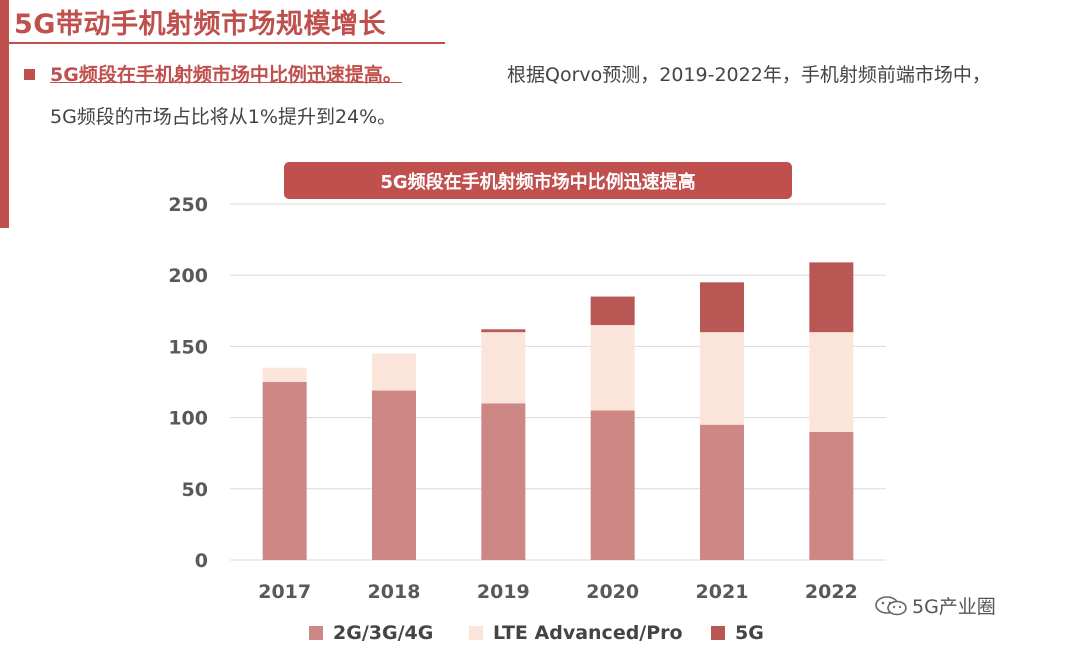 This screenshot has height=655, width=1080. I want to click on y-tick-label: 200, so click(188, 276).